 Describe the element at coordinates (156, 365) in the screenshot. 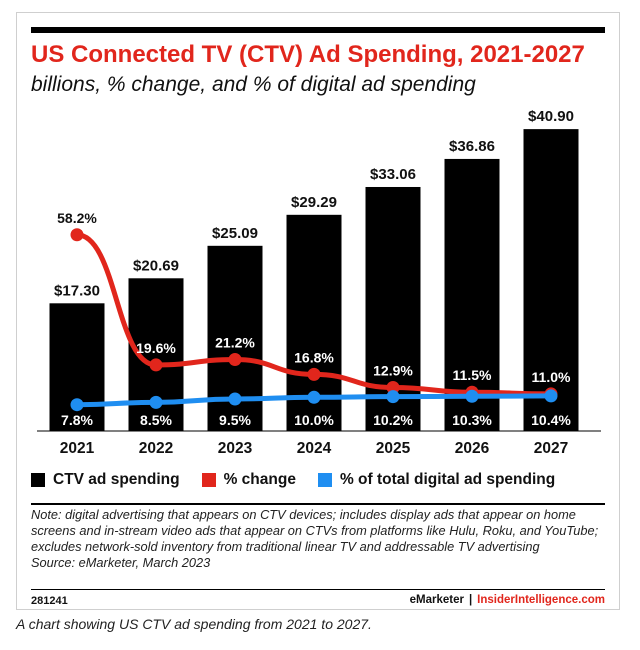

I see `change-point-2022` at that location.